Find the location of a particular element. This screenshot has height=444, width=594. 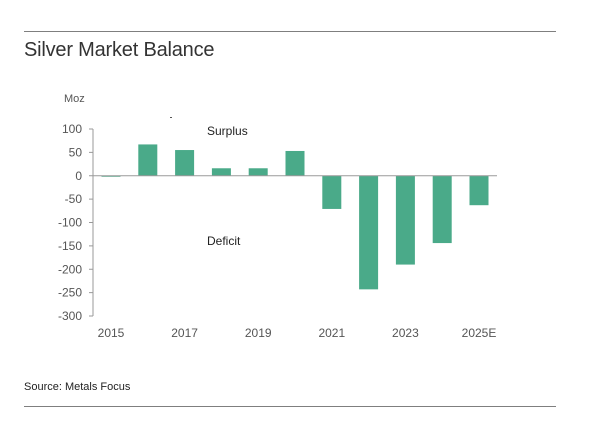

source-note: Source: Metals Focus is located at coordinates (77, 387).